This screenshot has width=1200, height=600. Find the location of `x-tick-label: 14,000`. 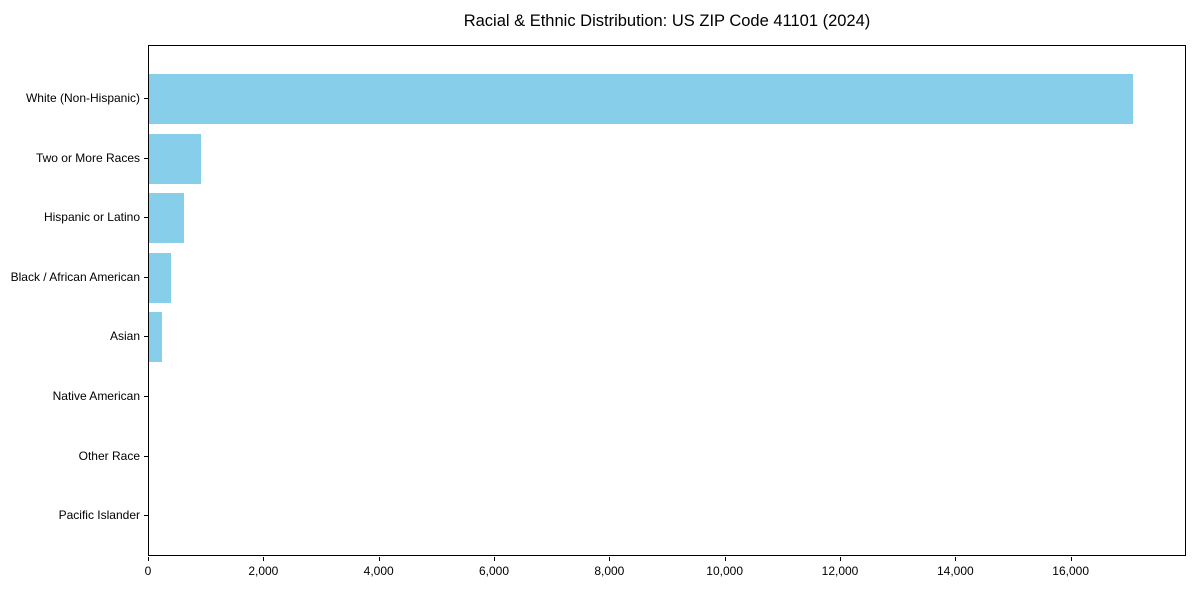

x-tick-label: 14,000 is located at coordinates (955, 571).